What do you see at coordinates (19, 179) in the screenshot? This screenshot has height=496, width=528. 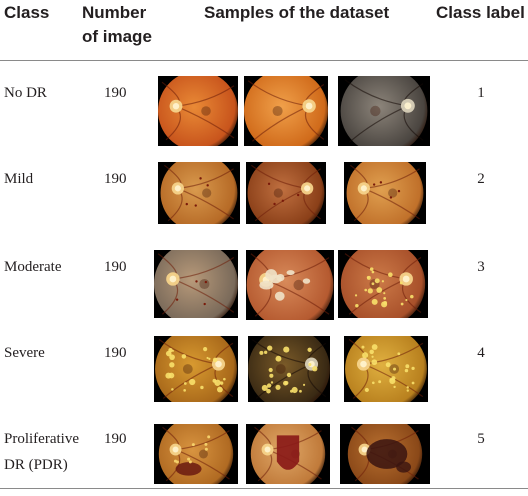 I see `class-name: Mild` at bounding box center [19, 179].